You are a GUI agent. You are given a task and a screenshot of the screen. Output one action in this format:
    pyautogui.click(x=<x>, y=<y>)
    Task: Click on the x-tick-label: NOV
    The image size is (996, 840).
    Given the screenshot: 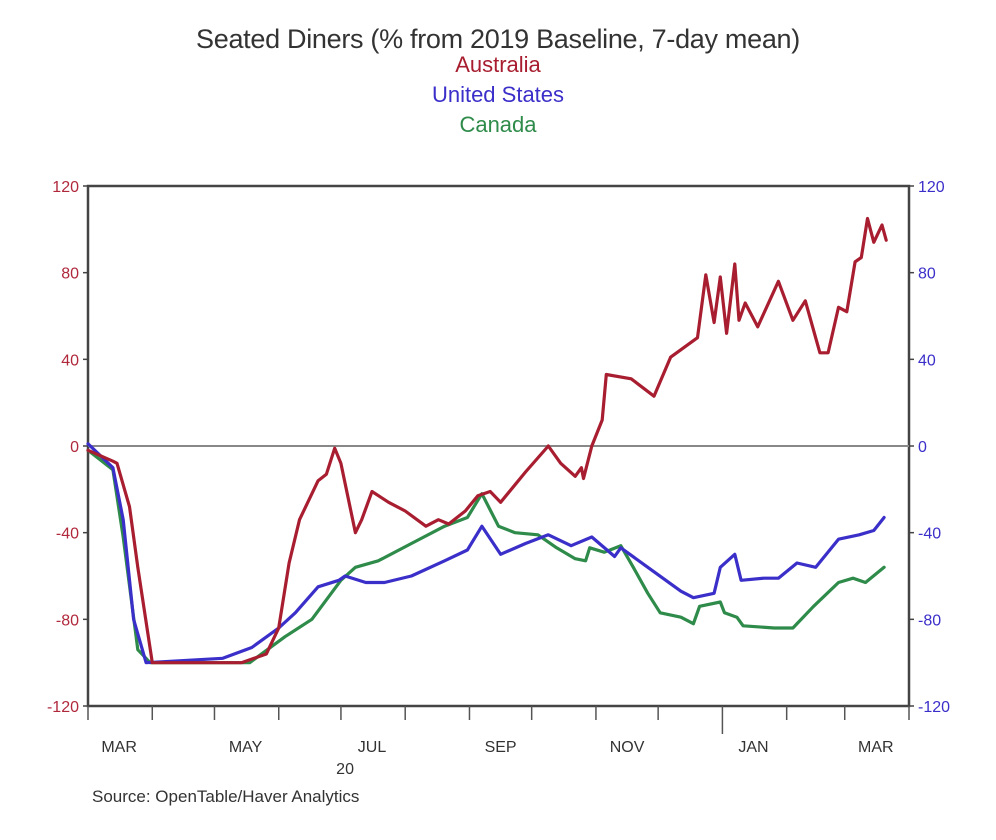 What is the action you would take?
    pyautogui.click(x=627, y=747)
    